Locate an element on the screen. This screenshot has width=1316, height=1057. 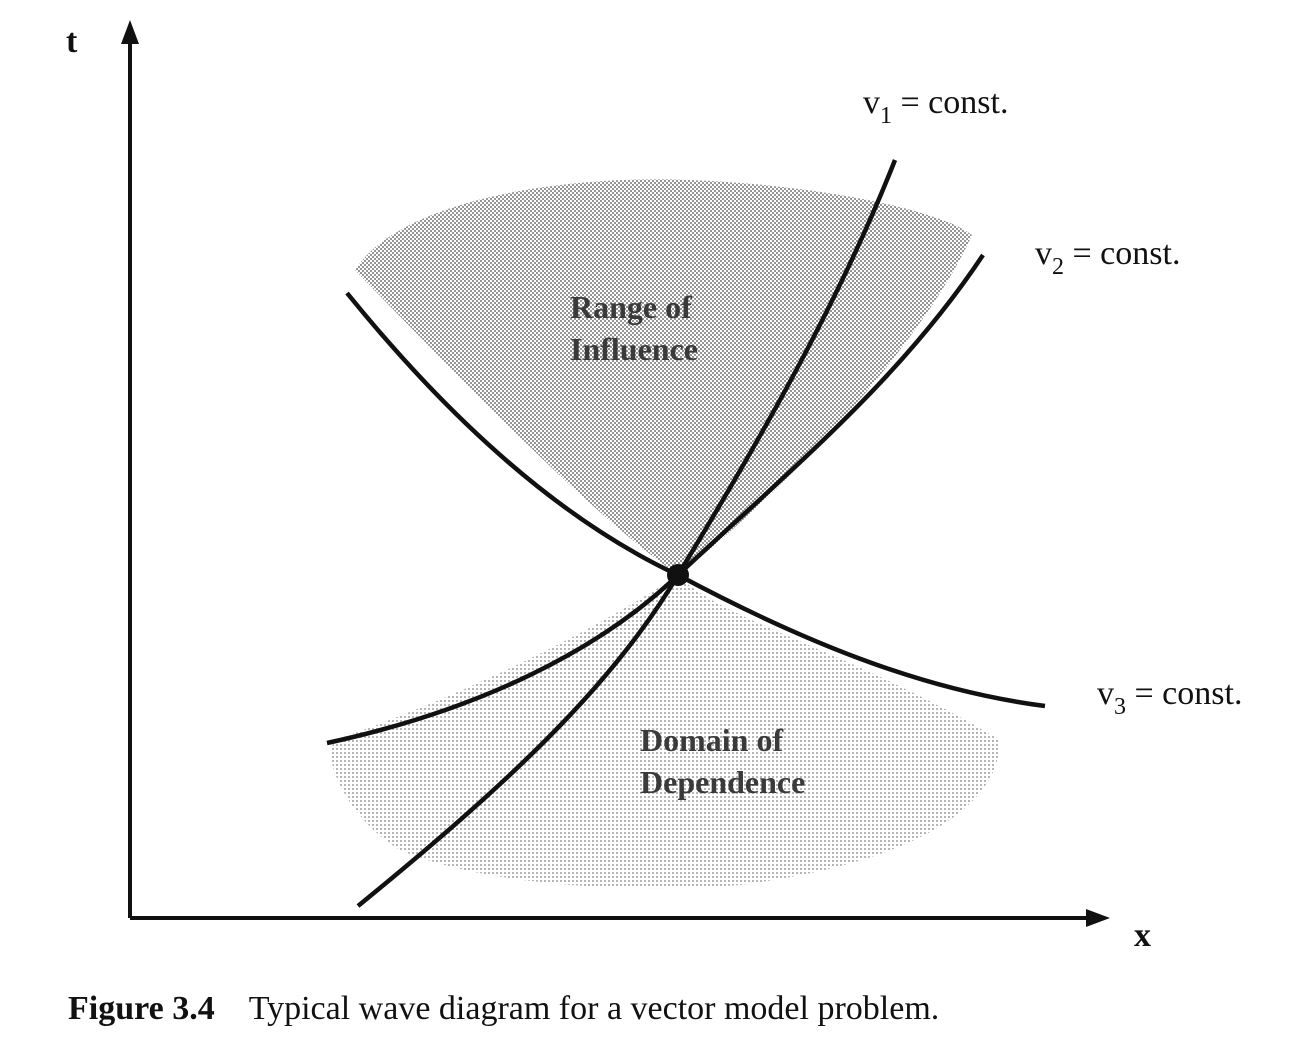
domain-of-dependence-label: Domain of Dependence is located at coordinates (722, 761).